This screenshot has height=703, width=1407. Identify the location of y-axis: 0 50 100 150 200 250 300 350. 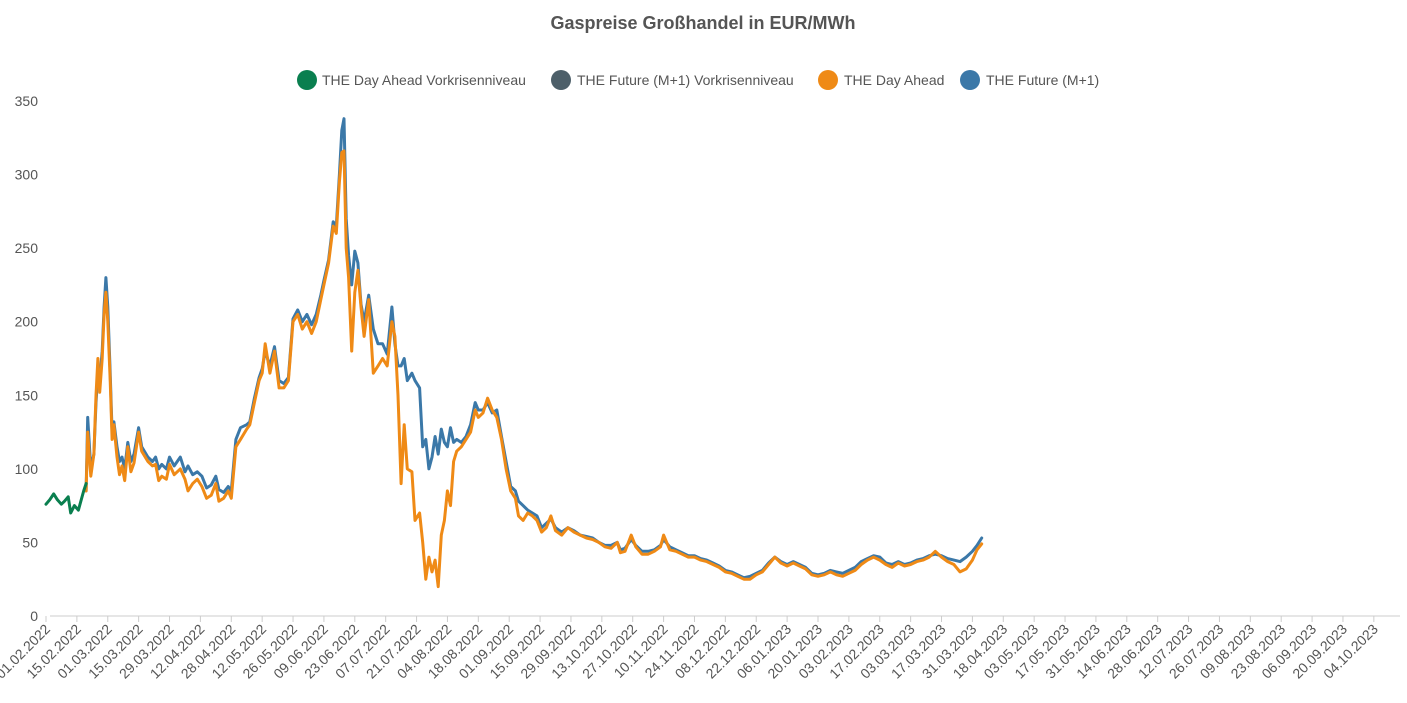
(27, 358).